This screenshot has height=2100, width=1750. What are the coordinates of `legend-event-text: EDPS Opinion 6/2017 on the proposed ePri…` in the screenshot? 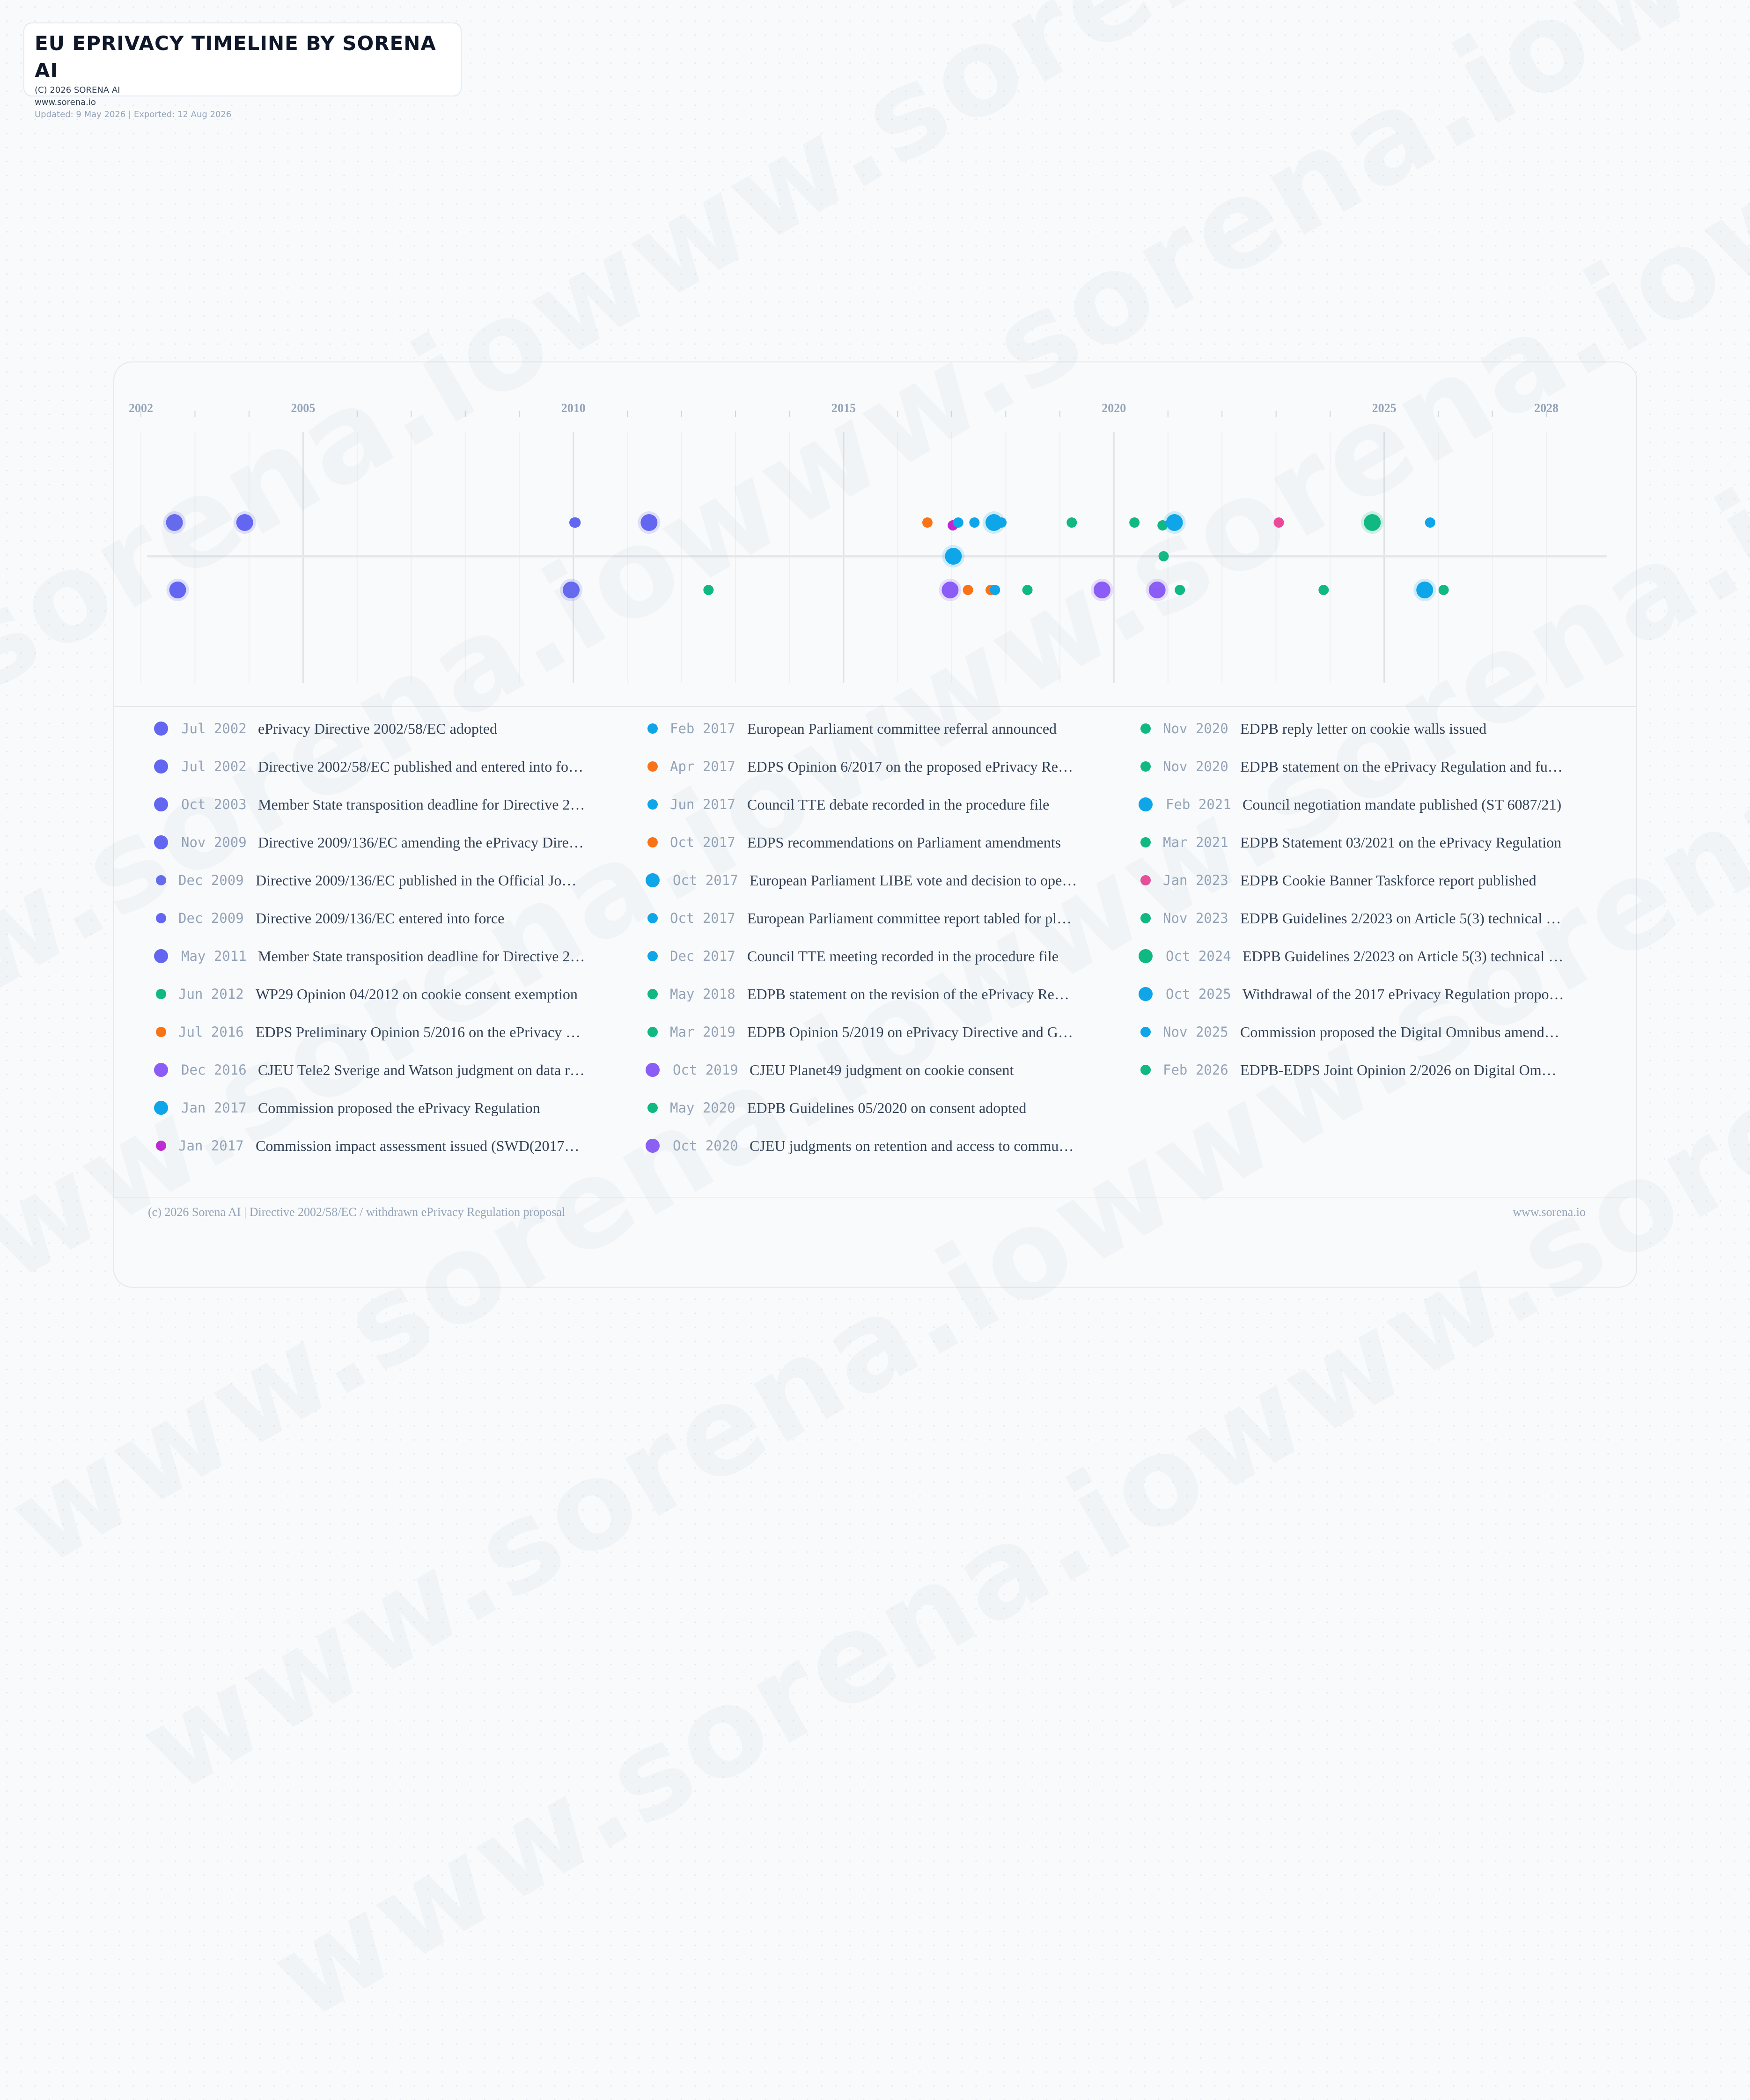 It's located at (911, 766).